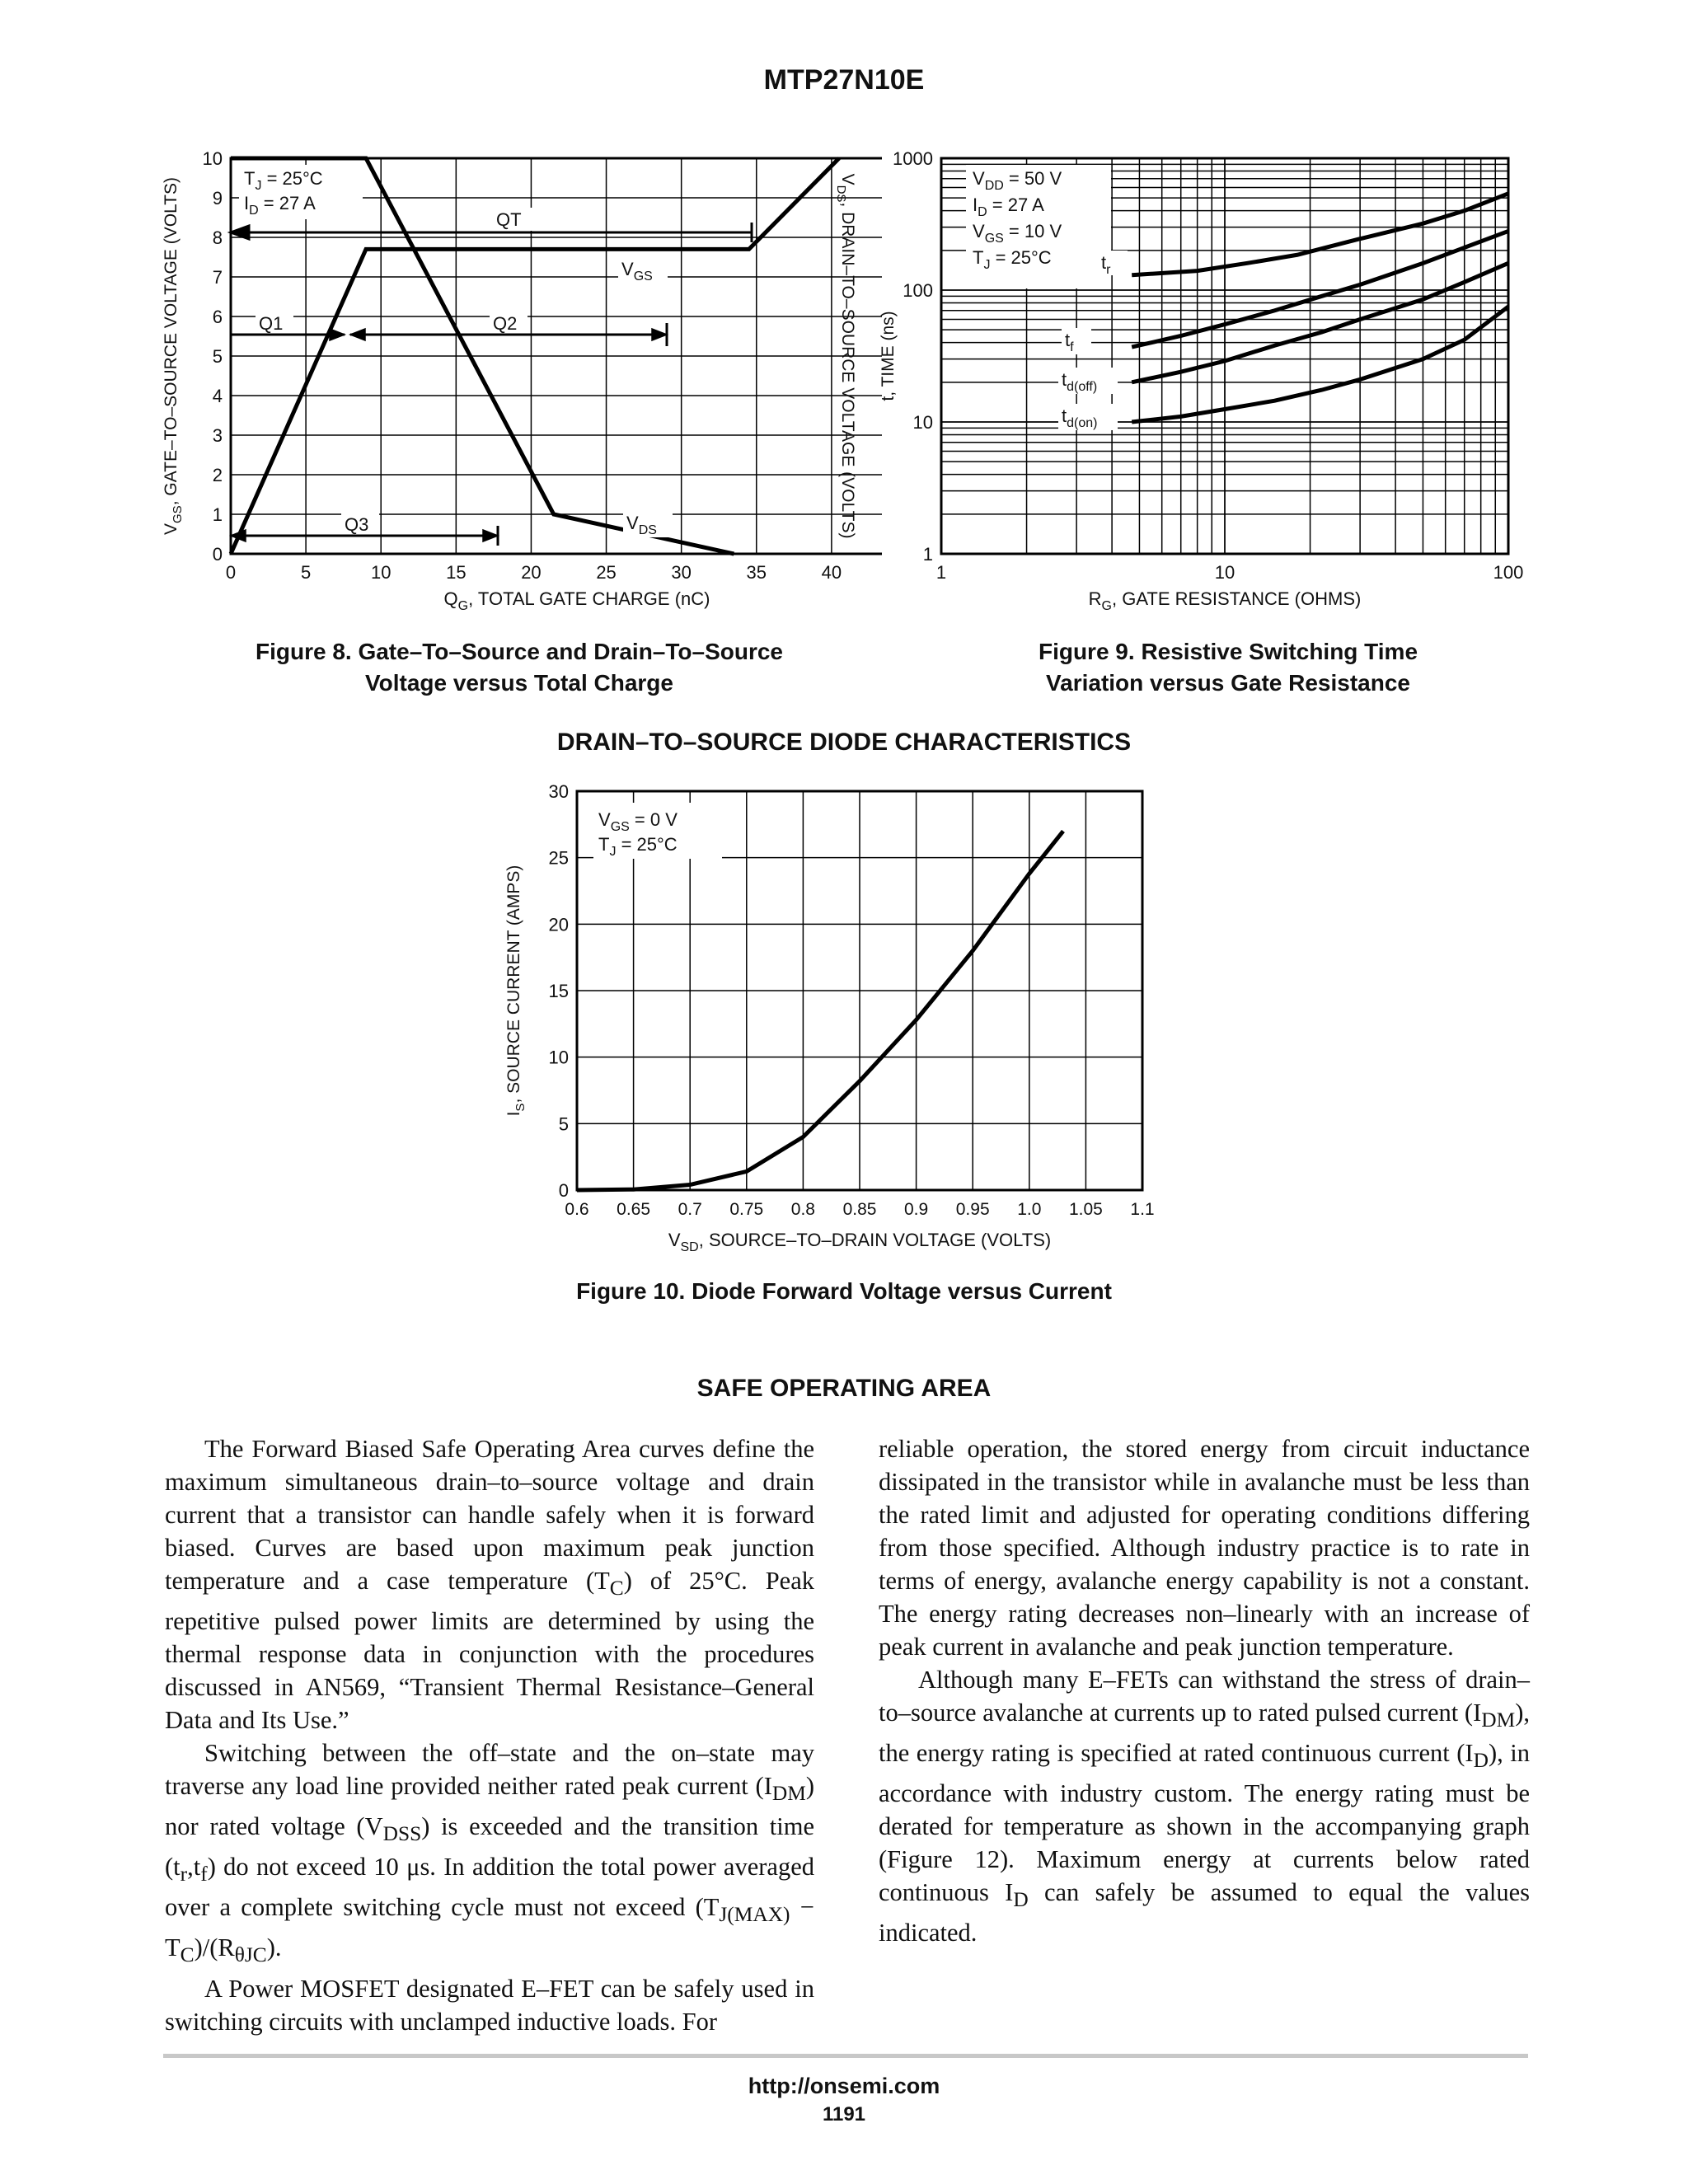 This screenshot has height=2184, width=1688. What do you see at coordinates (456, 572) in the screenshot?
I see `x-tick-label: 15` at bounding box center [456, 572].